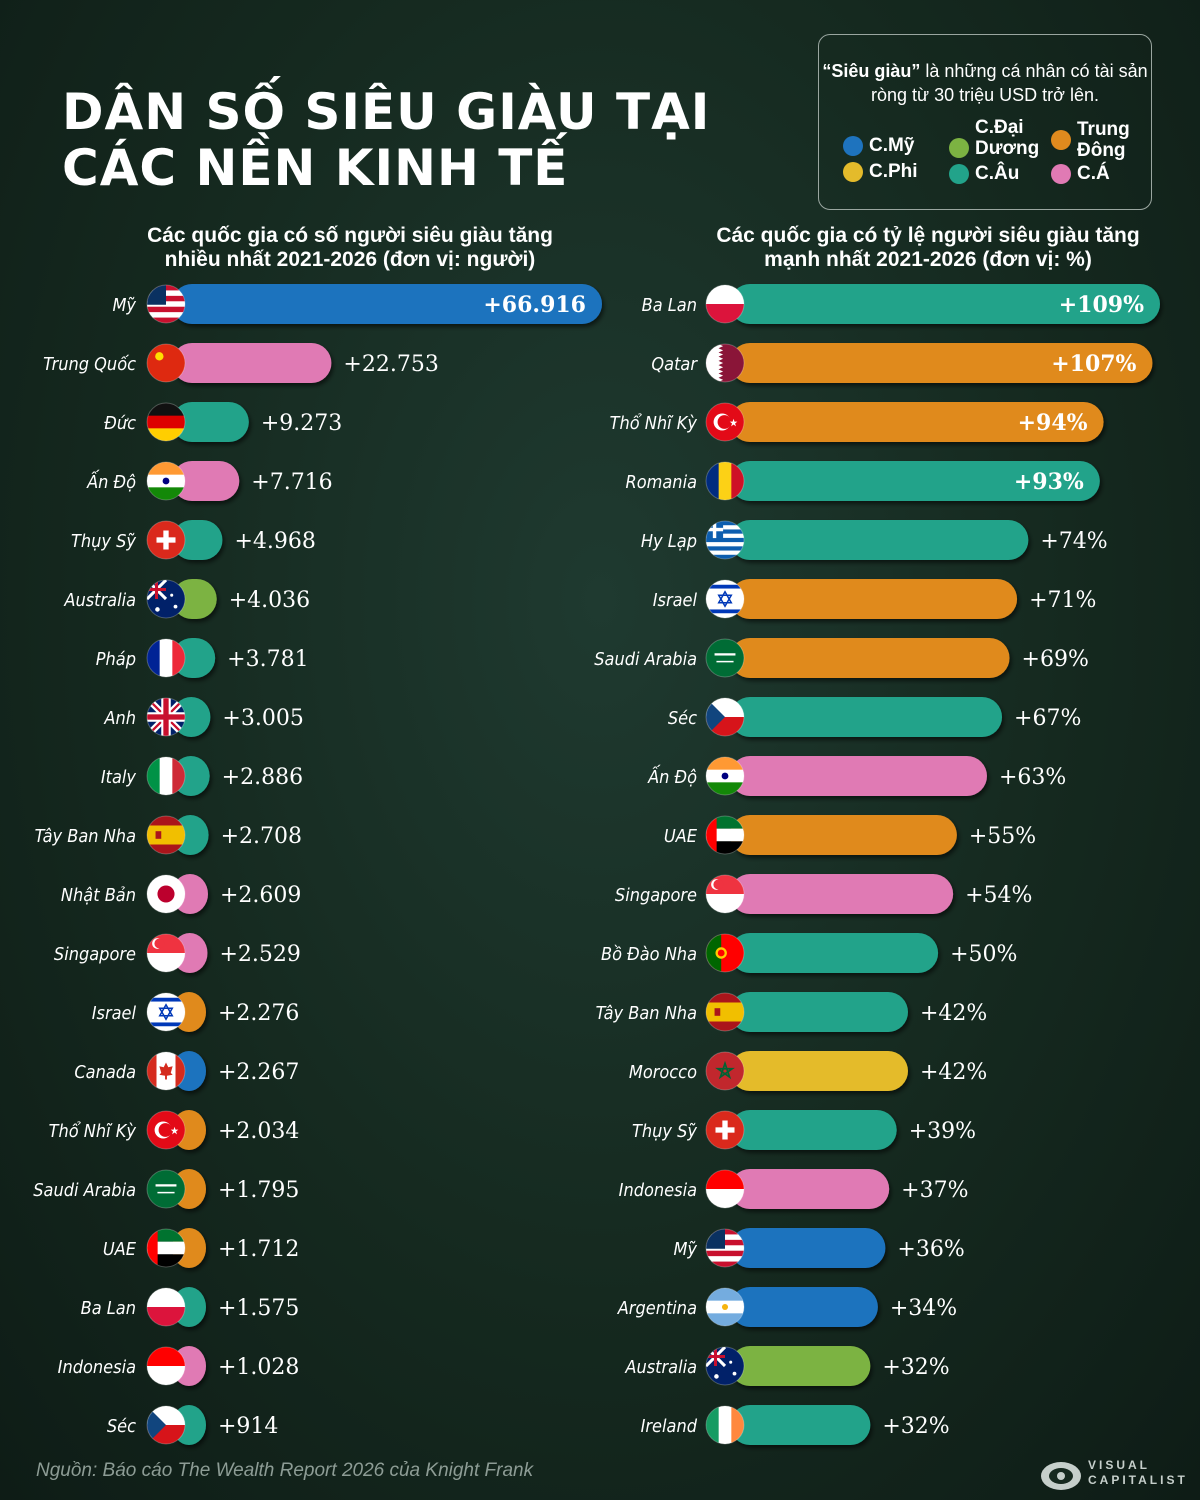 Image resolution: width=1200 pixels, height=1500 pixels. I want to click on right-row-17: Argentina +34%, so click(787, 1307).